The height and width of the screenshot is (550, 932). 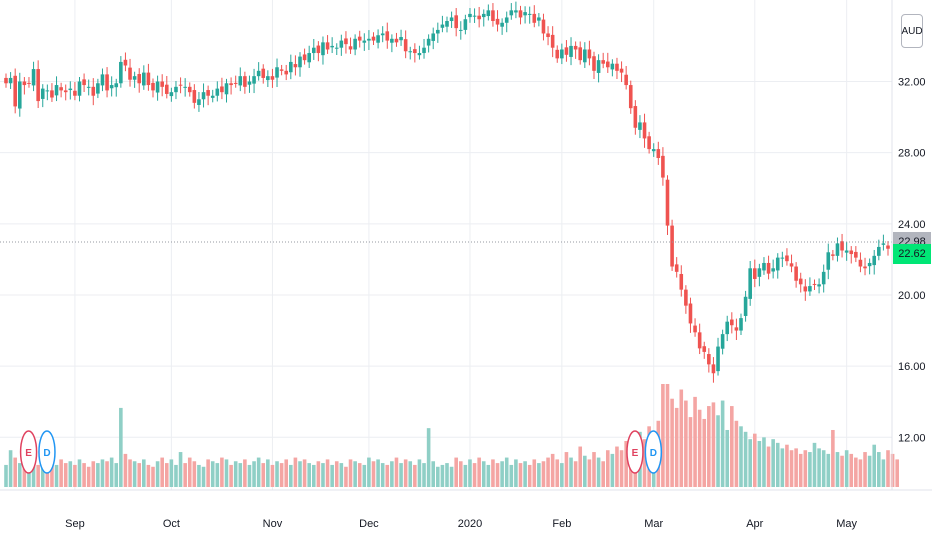 I want to click on time-axis: Sep Oct Nov Dec 2020 Feb Mar Apr May, so click(x=461, y=524).